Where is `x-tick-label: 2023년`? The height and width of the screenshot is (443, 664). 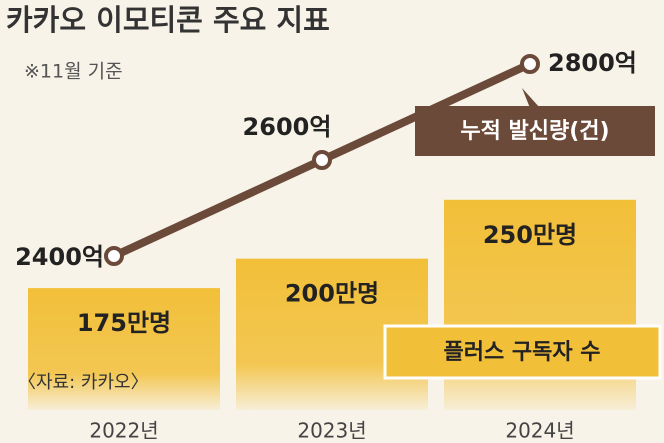 x-tick-label: 2023년 is located at coordinates (331, 431).